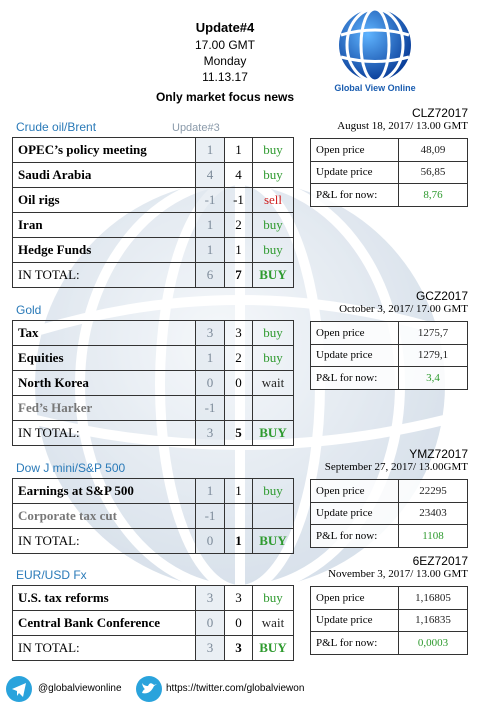 The height and width of the screenshot is (720, 480). What do you see at coordinates (56, 127) in the screenshot?
I see `section-name: Crude oil/Brent` at bounding box center [56, 127].